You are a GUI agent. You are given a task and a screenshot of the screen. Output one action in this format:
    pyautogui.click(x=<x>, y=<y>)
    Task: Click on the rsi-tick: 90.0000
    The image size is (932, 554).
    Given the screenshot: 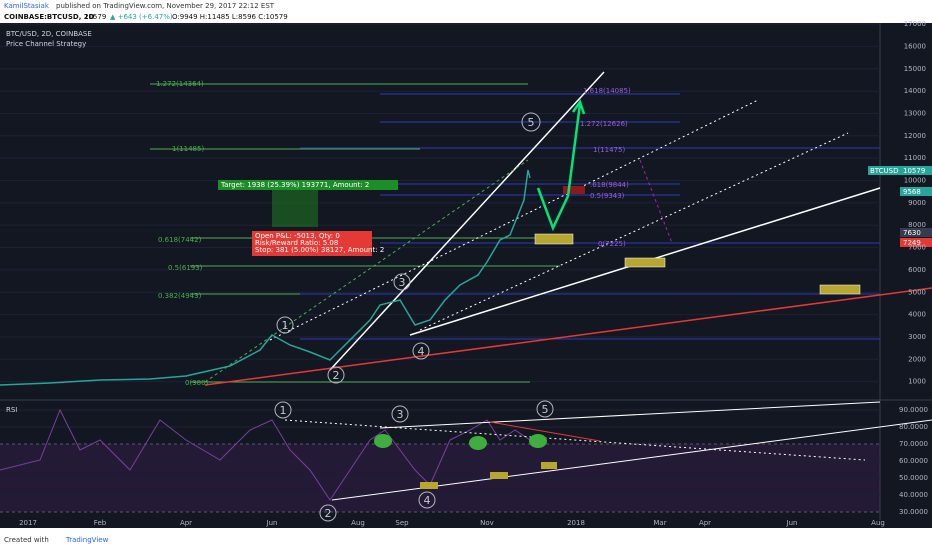 What is the action you would take?
    pyautogui.click(x=913, y=410)
    